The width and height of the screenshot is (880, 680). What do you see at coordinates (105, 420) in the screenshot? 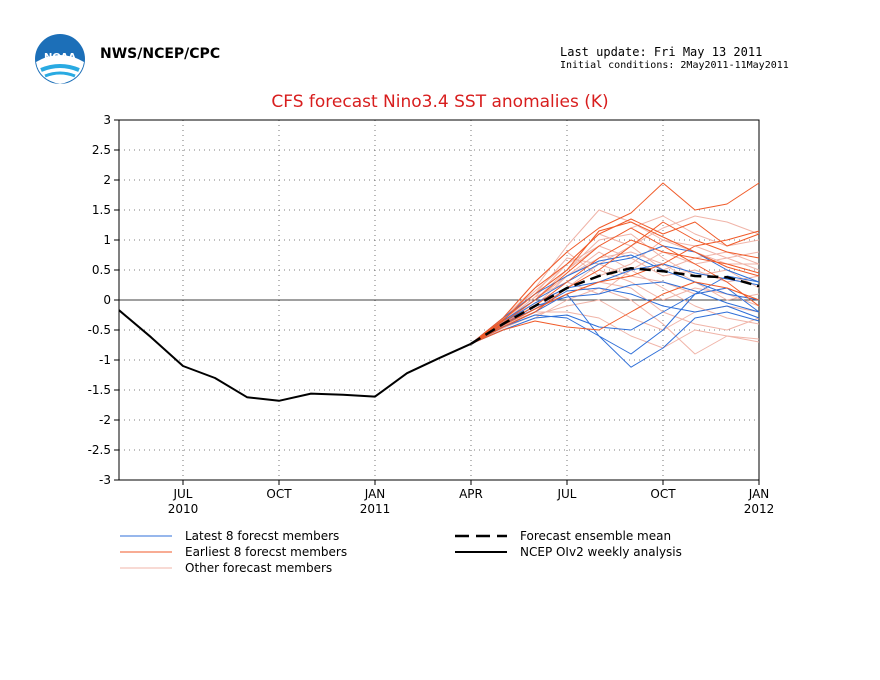
I see `y-tick-label: -2` at bounding box center [105, 420].